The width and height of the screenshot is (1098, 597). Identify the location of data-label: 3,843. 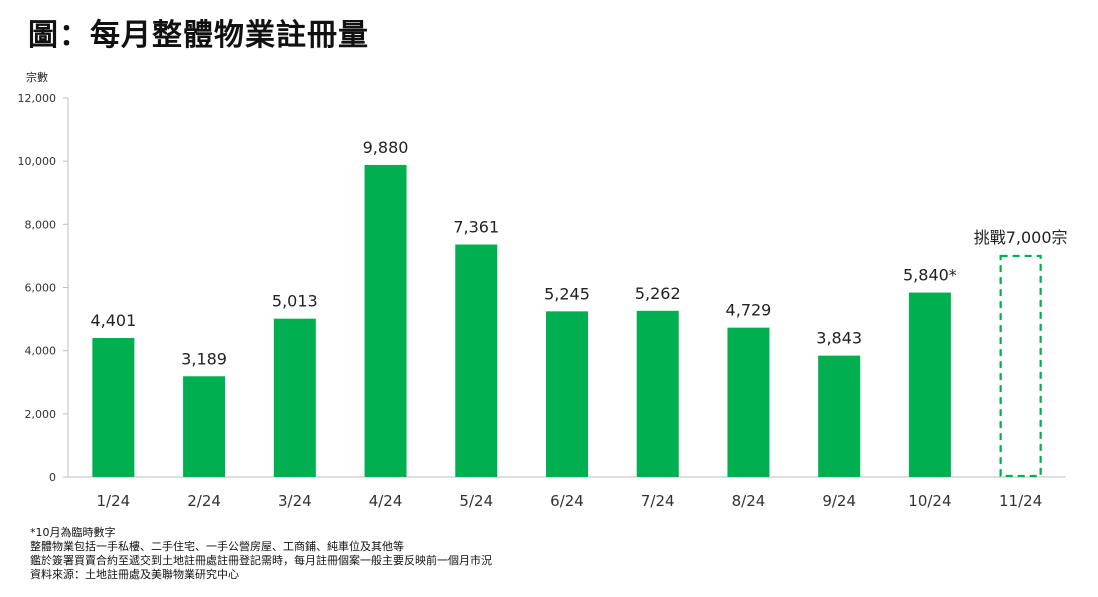
(839, 338).